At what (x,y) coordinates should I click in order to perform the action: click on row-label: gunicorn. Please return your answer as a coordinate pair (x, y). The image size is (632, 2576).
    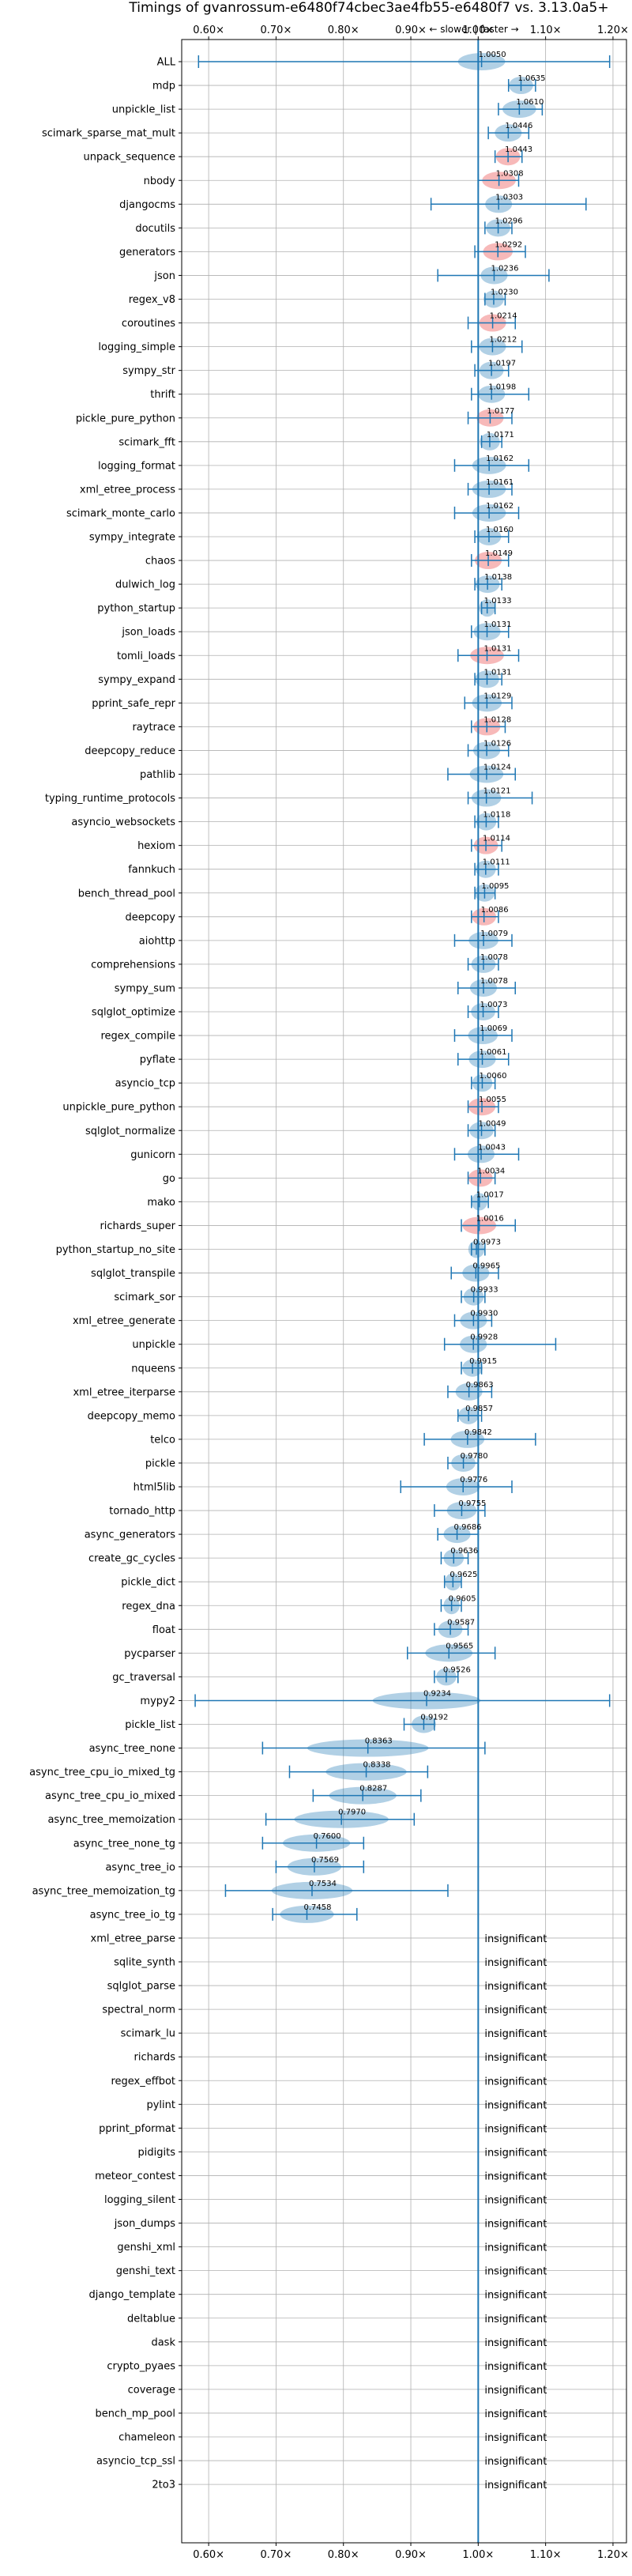
    Looking at the image, I should click on (153, 1155).